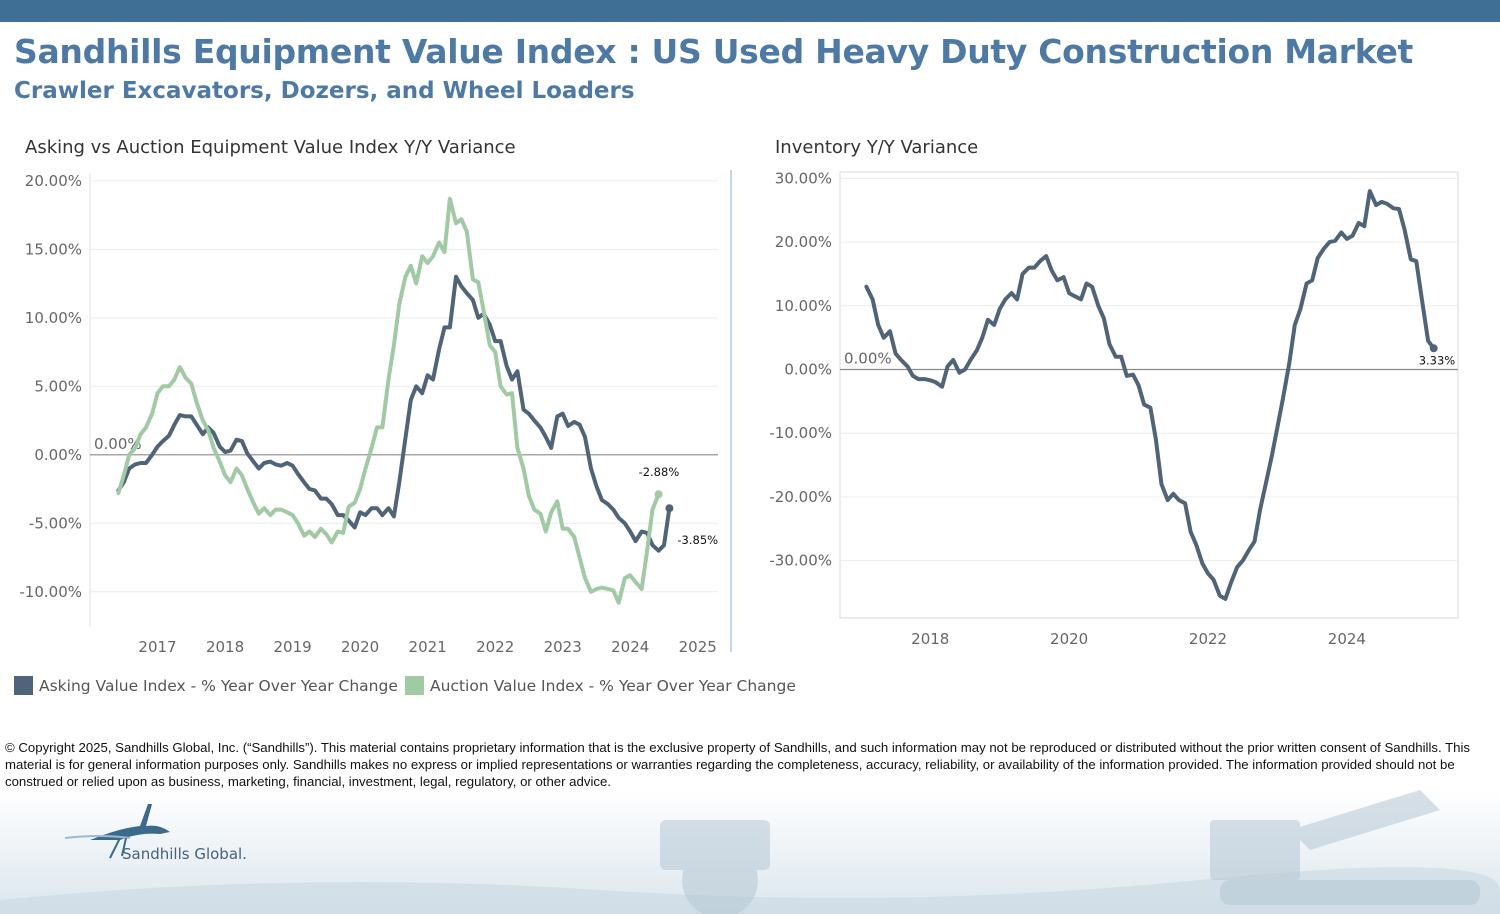 This screenshot has width=1500, height=914. What do you see at coordinates (428, 647) in the screenshot?
I see `x-tick-label: 2021` at bounding box center [428, 647].